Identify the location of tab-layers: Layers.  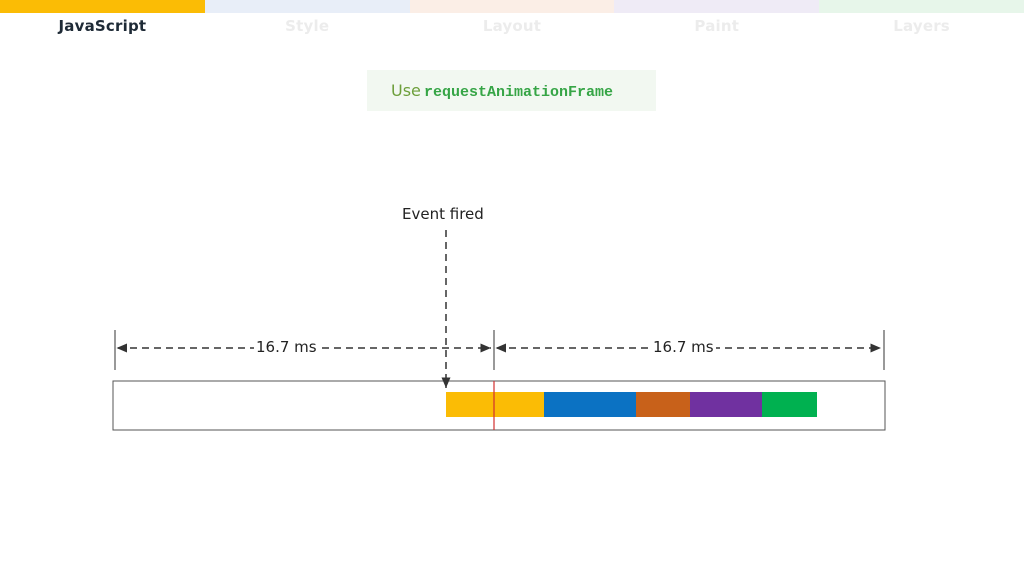
(921, 20).